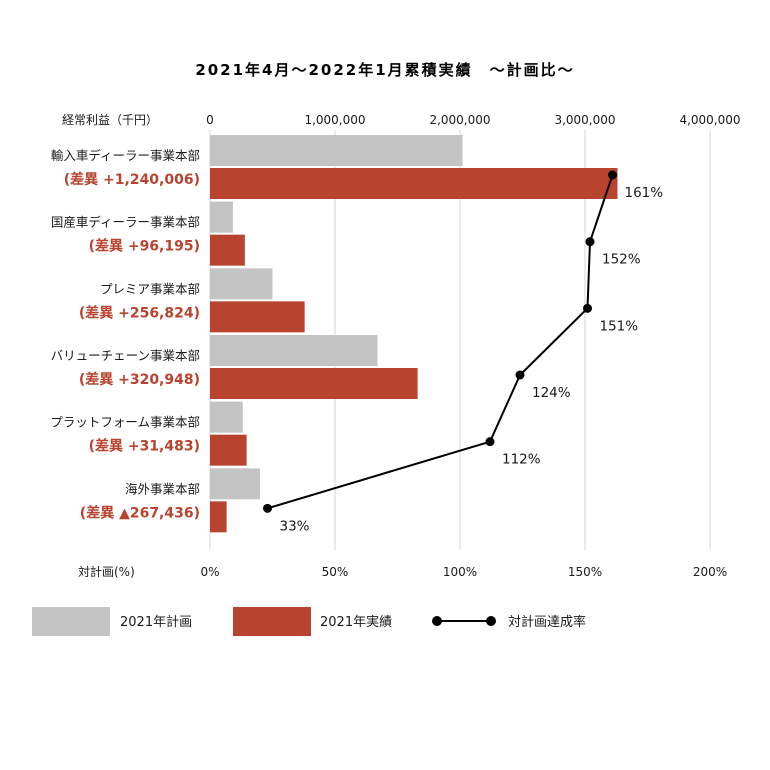 The height and width of the screenshot is (770, 770). I want to click on chart-title: 2021年4月～2022年1月累積実績 ～計画比～, so click(384, 70).